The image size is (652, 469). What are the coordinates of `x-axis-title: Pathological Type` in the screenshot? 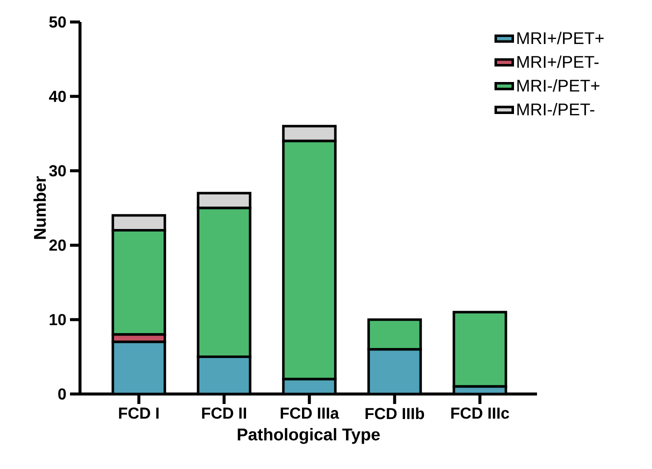 It's located at (309, 436).